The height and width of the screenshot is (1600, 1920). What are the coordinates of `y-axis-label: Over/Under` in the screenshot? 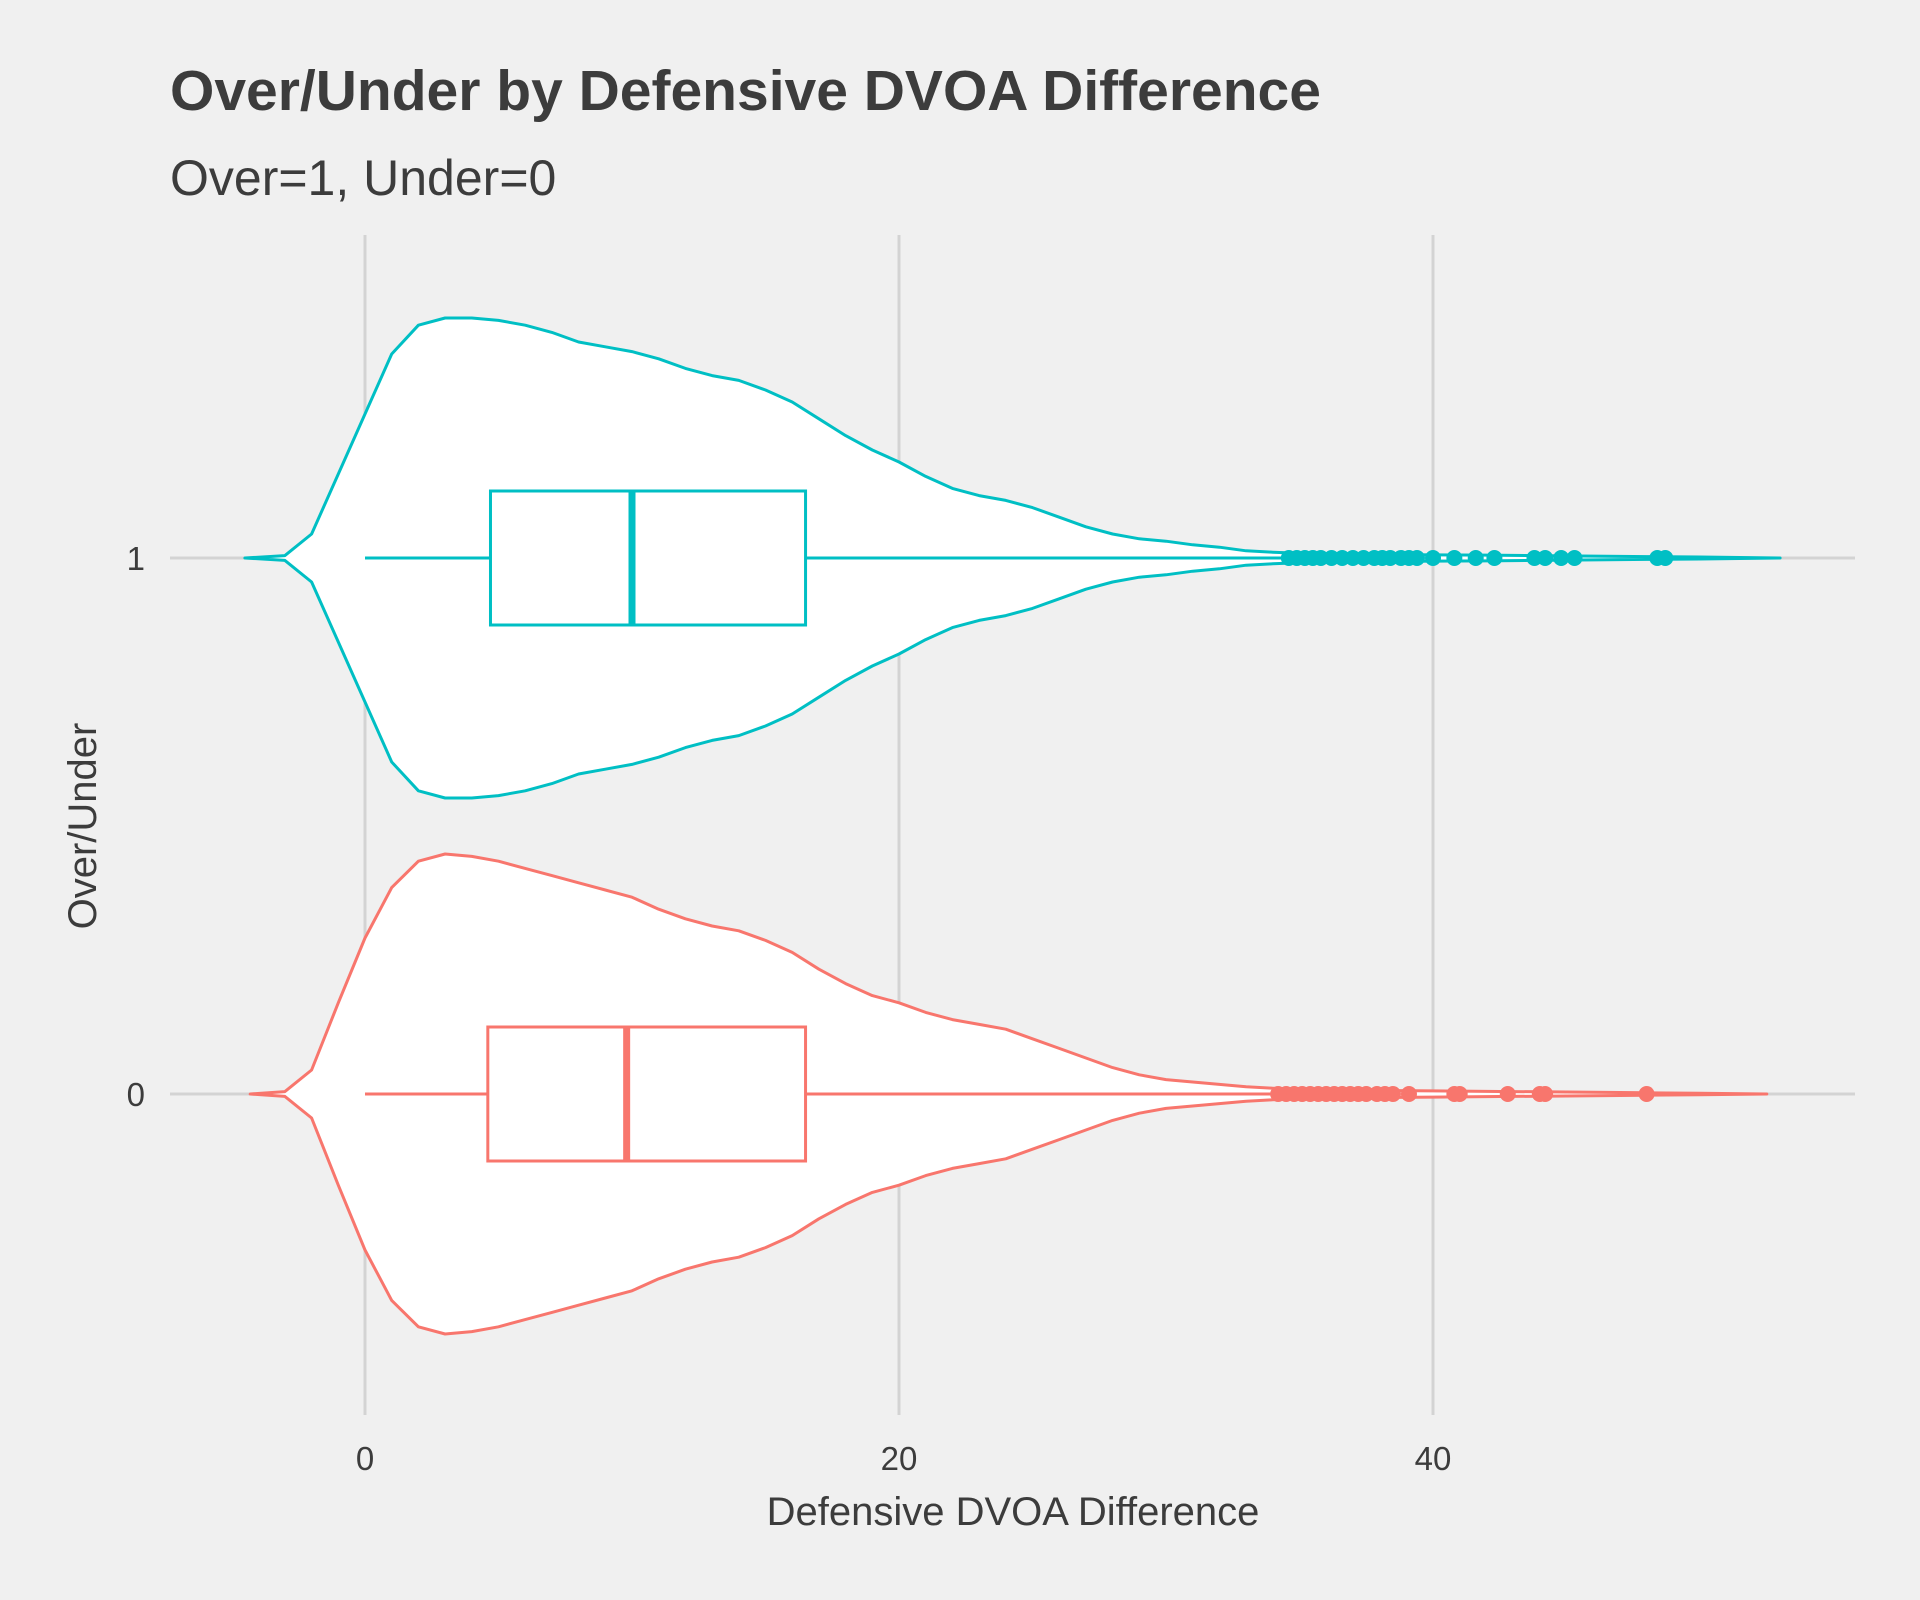 It's located at (83, 826).